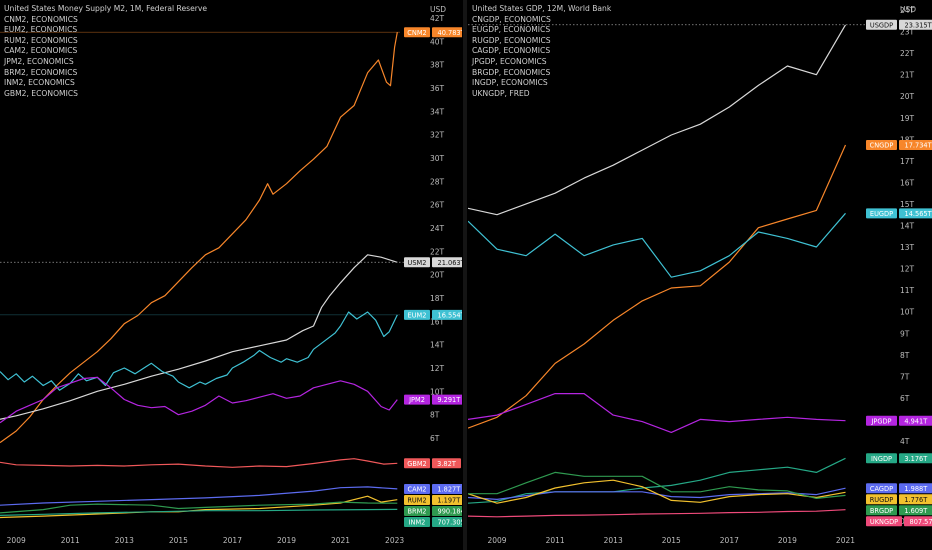  Describe the element at coordinates (435, 438) in the screenshot. I see `y-tick-label: 6T` at that location.